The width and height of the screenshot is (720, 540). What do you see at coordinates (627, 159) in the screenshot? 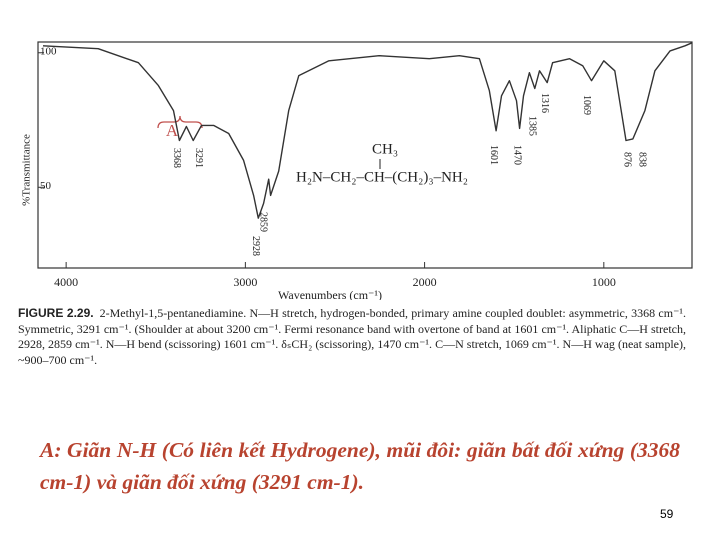
I see `peak-label: 876` at bounding box center [627, 159].